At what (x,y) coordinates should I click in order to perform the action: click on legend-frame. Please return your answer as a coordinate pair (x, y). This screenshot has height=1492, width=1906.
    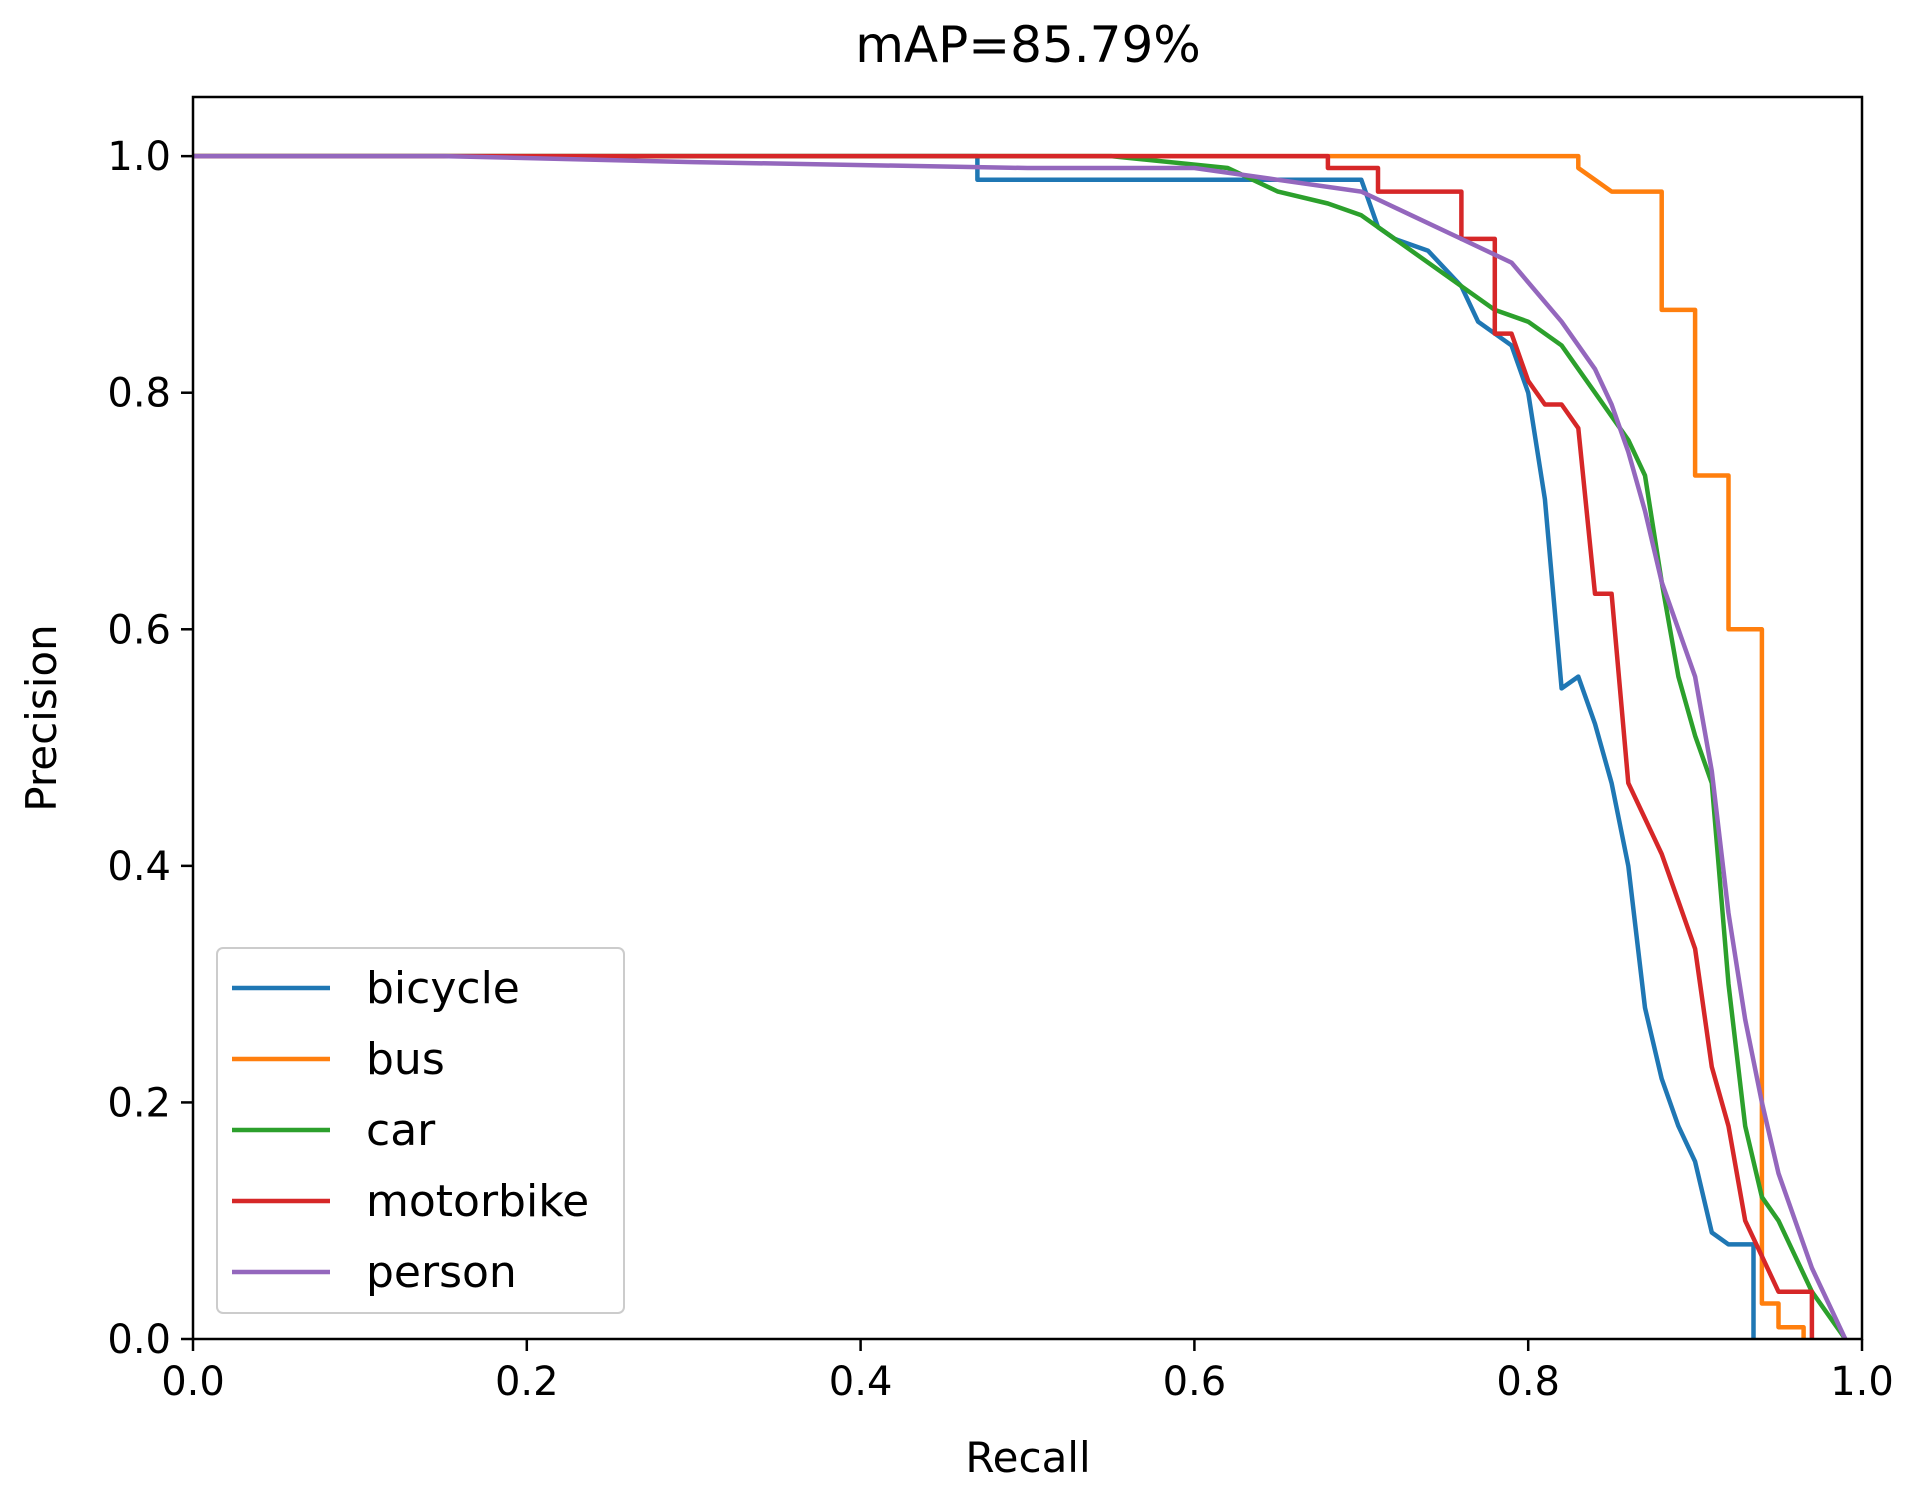
    Looking at the image, I should click on (420, 1130).